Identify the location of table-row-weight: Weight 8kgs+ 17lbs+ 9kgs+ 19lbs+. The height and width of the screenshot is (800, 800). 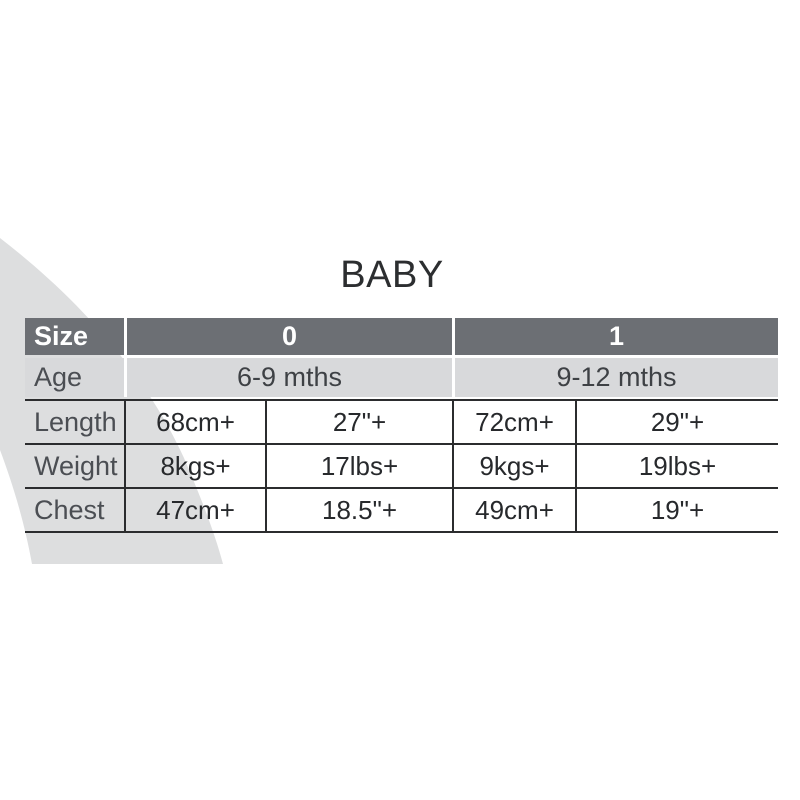
(401, 467).